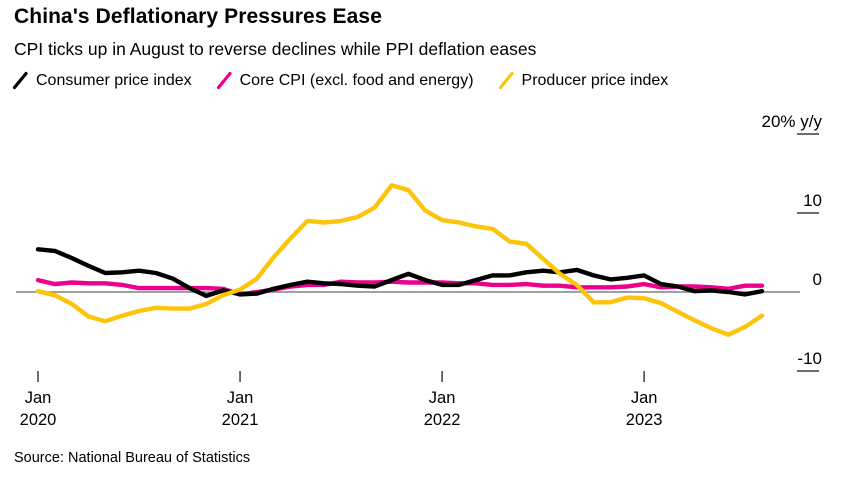  What do you see at coordinates (240, 420) in the screenshot?
I see `x-axis-label-year-2021: 2021` at bounding box center [240, 420].